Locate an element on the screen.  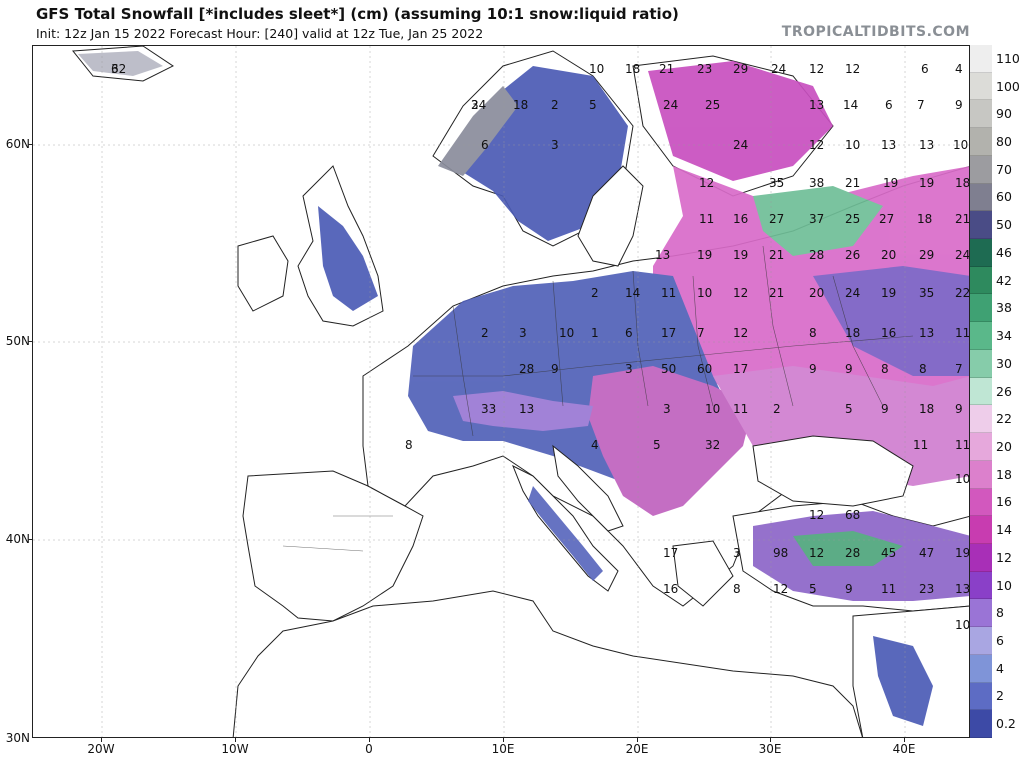
snowfall-value-label: 1 is located at coordinates (595, 333).